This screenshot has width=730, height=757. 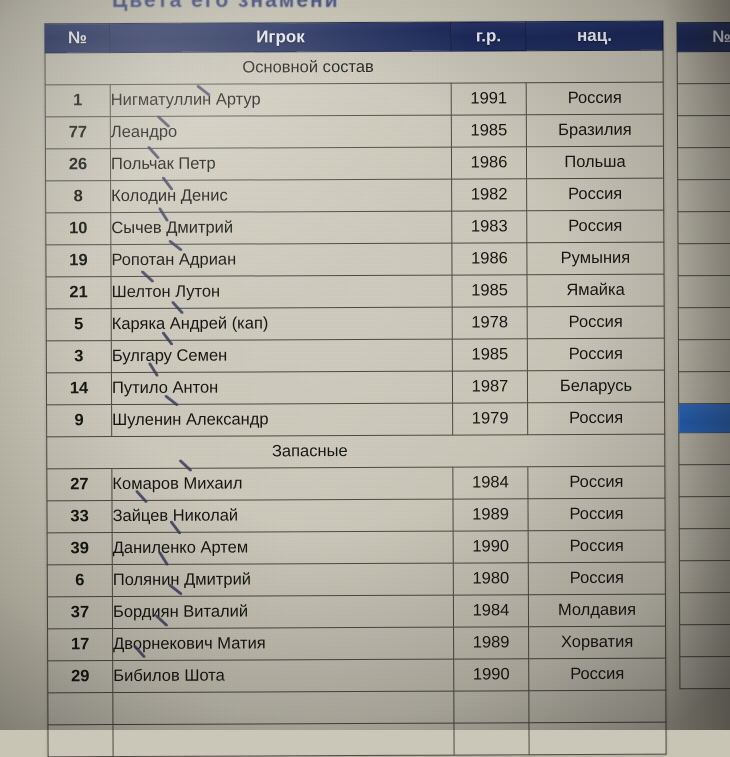 What do you see at coordinates (80, 676) in the screenshot?
I see `player-number: 29` at bounding box center [80, 676].